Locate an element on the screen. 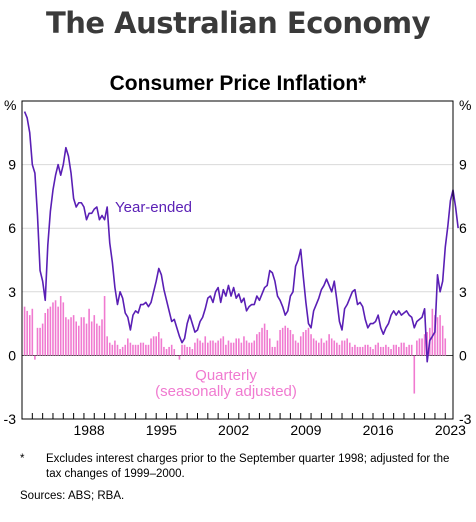 The image size is (476, 522). x-tick-label: 2002 is located at coordinates (233, 430).